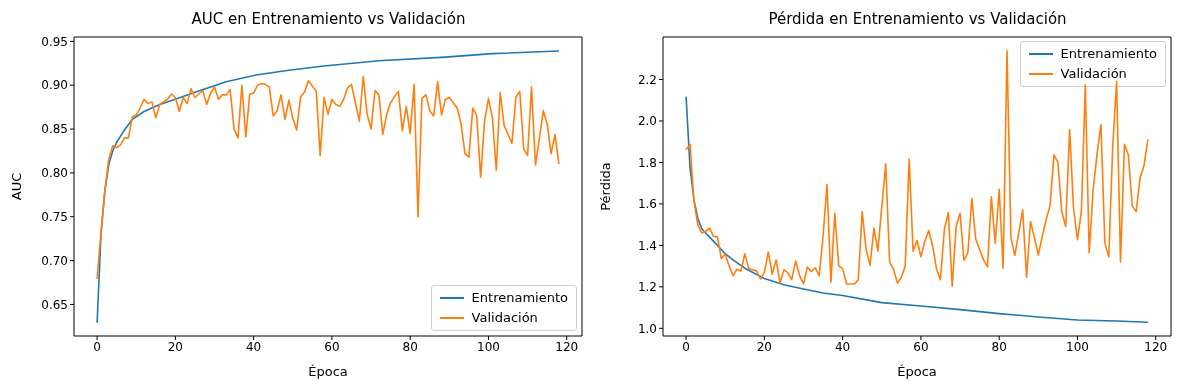 The width and height of the screenshot is (1189, 390). What do you see at coordinates (647, 121) in the screenshot?
I see `y-tick-label: 2.0` at bounding box center [647, 121].